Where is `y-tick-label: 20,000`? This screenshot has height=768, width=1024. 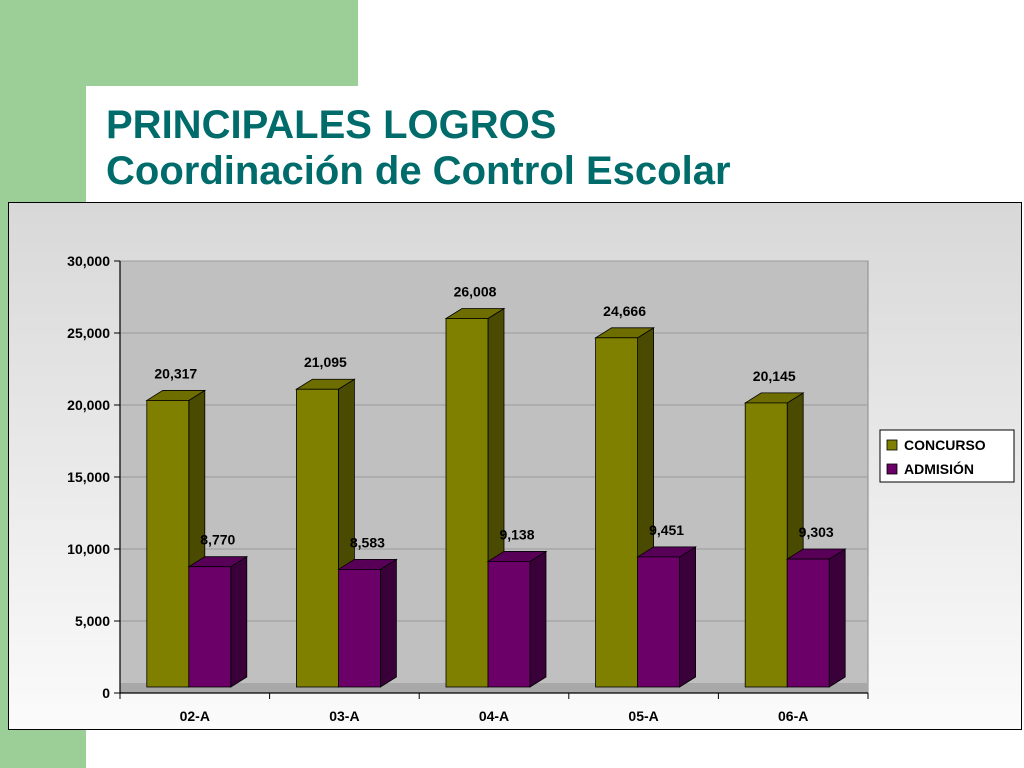
y-tick-label: 20,000 is located at coordinates (88, 405).